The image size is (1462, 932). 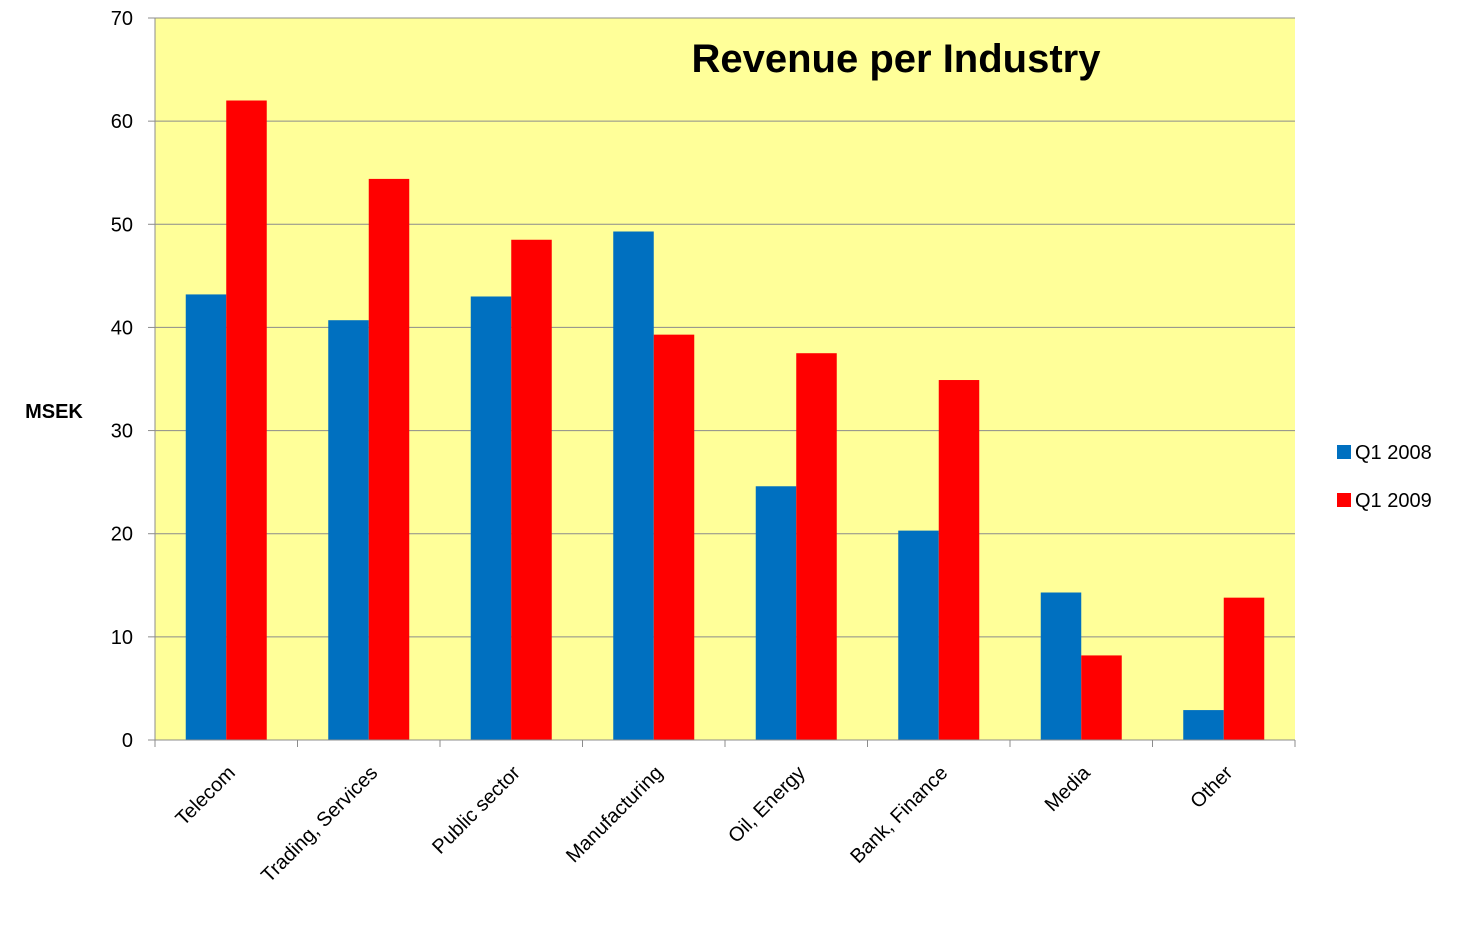 What do you see at coordinates (896, 59) in the screenshot?
I see `chart-title: Revenue per Industry` at bounding box center [896, 59].